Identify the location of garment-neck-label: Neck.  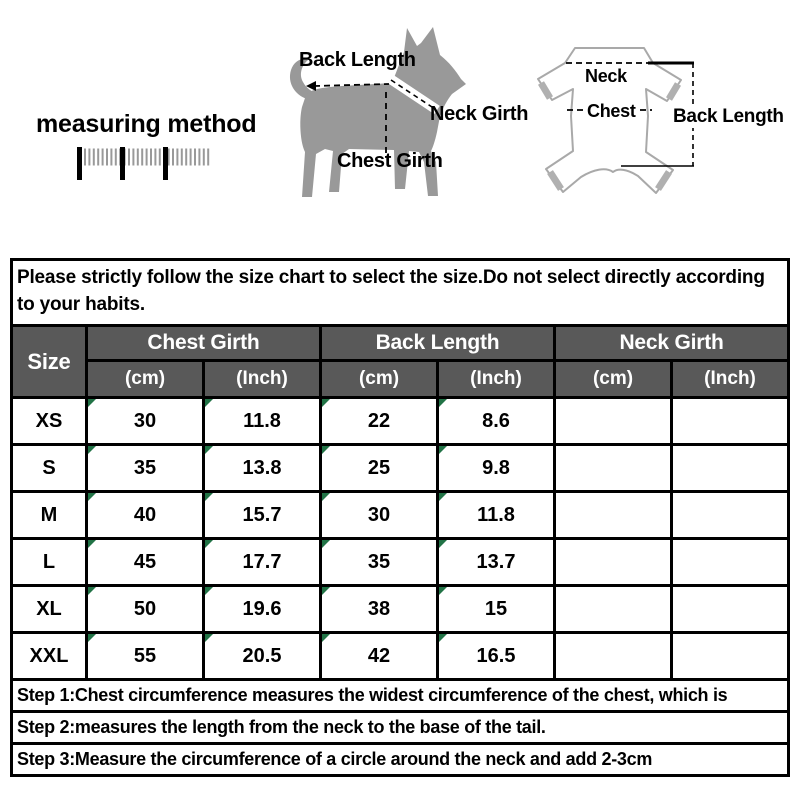
(606, 76).